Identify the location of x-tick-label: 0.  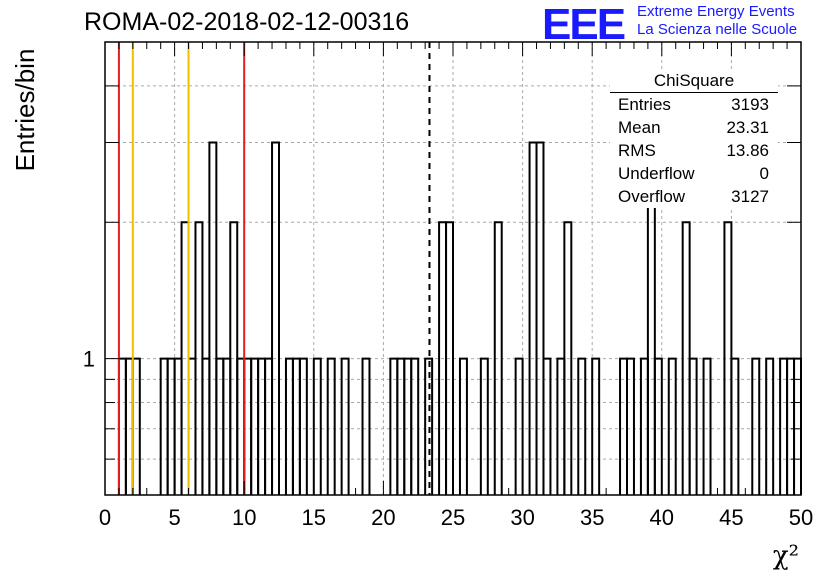
(105, 517).